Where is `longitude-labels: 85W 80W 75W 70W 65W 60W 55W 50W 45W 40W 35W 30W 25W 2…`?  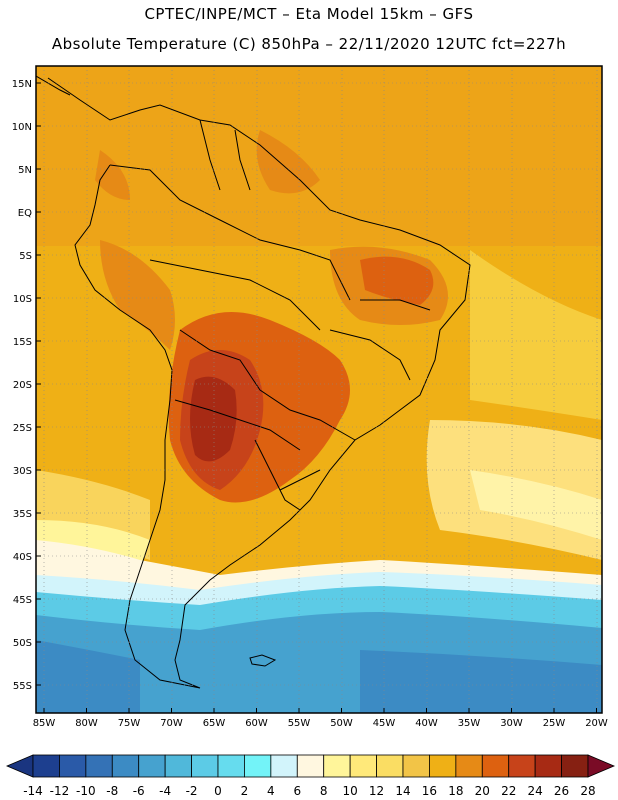 longitude-labels: 85W 80W 75W 70W 65W 60W 55W 50W 45W 40W 35W 30W 25W 2… is located at coordinates (320, 718).